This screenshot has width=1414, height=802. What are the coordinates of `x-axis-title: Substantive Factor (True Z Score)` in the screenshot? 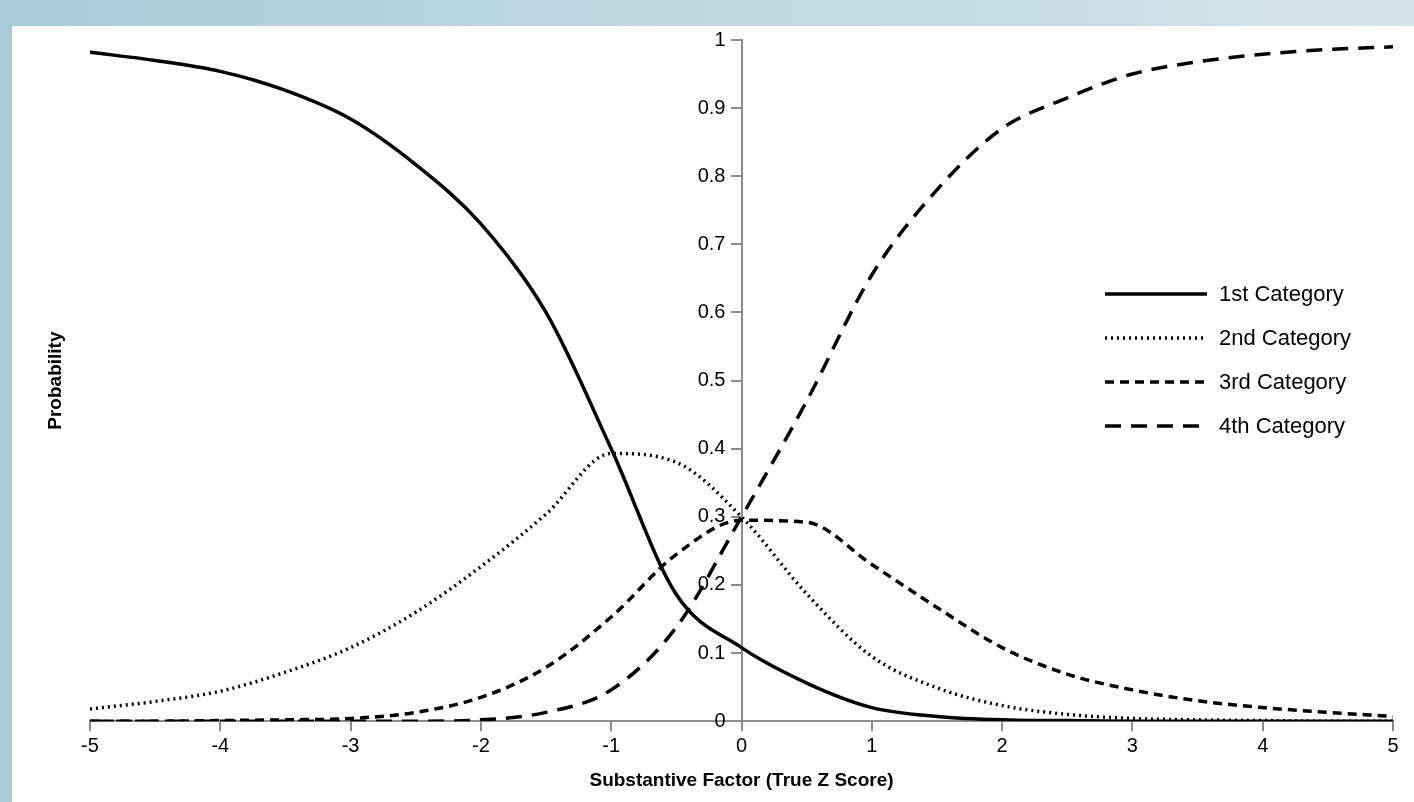 It's located at (741, 779).